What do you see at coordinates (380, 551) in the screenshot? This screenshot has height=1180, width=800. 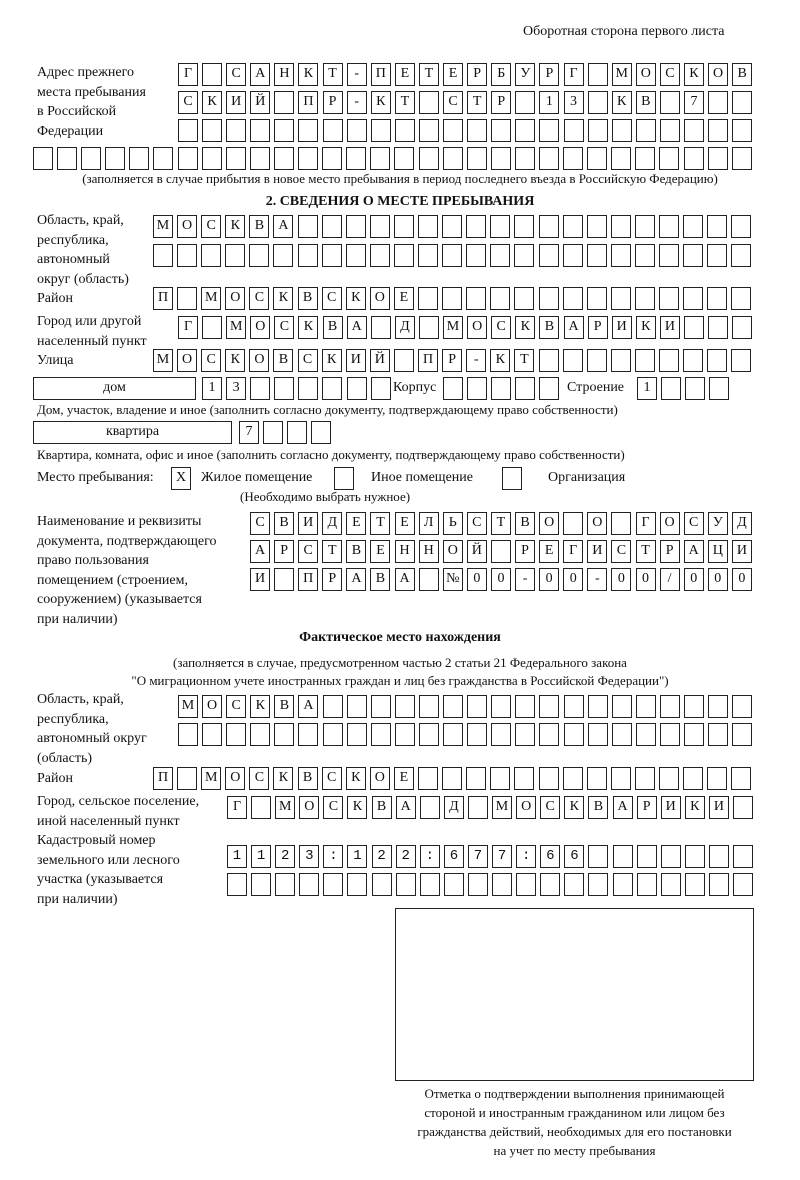 I see `char-box: Е` at bounding box center [380, 551].